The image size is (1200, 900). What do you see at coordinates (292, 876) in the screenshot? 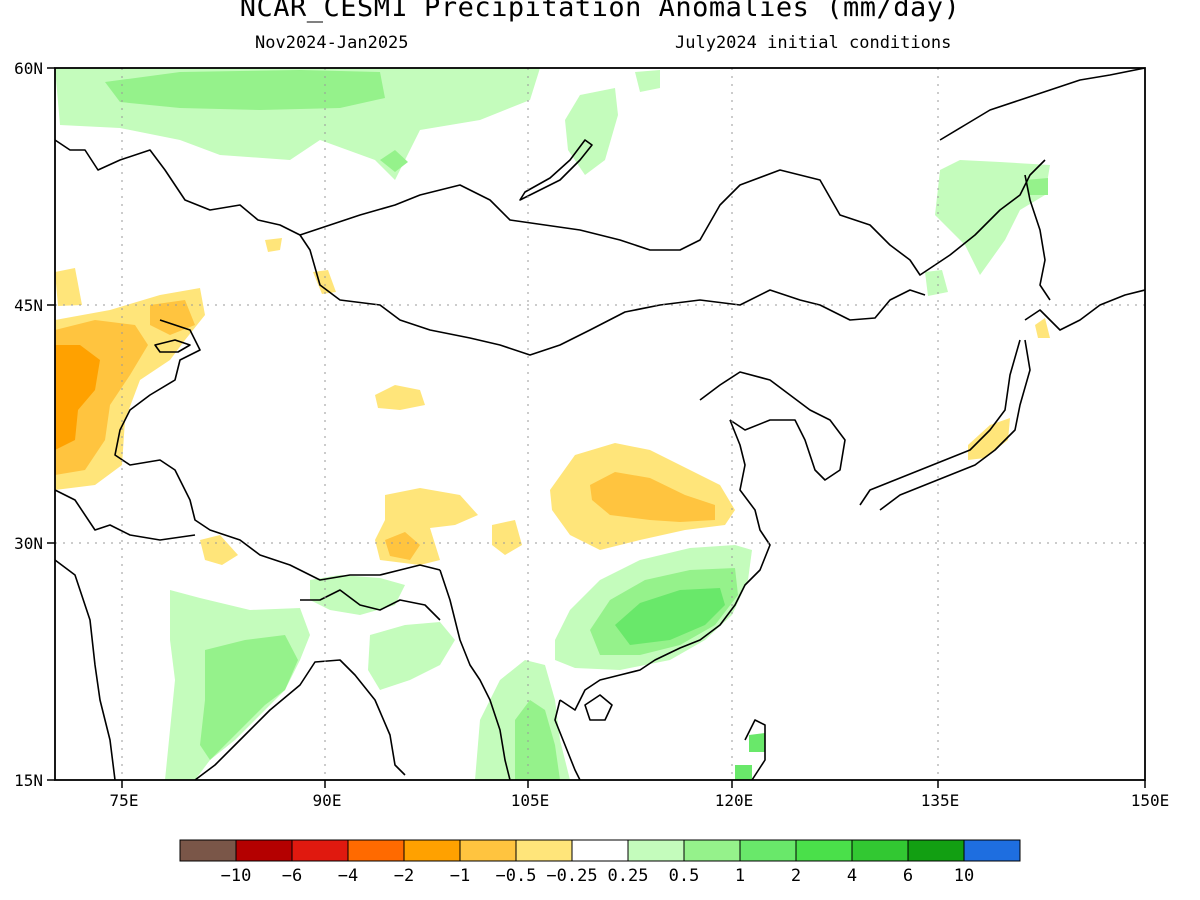
I see `colorbar-label: −6` at bounding box center [292, 876].